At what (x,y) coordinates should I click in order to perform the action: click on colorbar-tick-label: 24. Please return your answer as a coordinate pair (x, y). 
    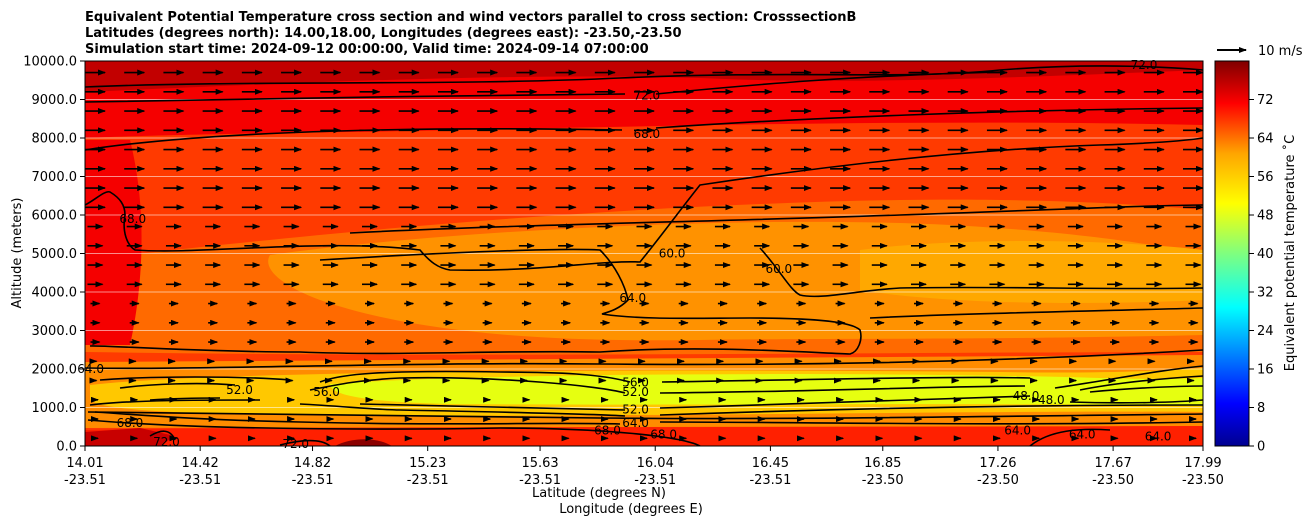
    Looking at the image, I should click on (1265, 331).